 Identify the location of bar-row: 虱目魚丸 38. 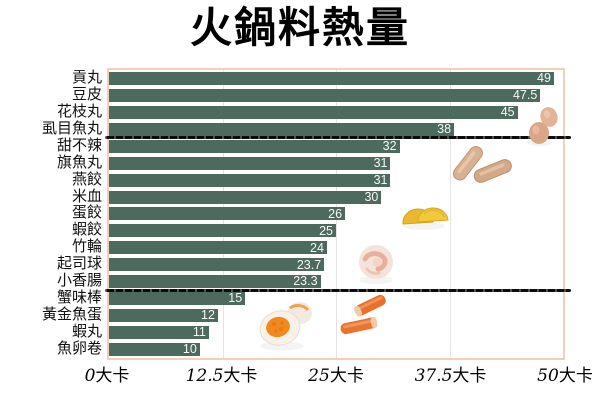
(302, 129).